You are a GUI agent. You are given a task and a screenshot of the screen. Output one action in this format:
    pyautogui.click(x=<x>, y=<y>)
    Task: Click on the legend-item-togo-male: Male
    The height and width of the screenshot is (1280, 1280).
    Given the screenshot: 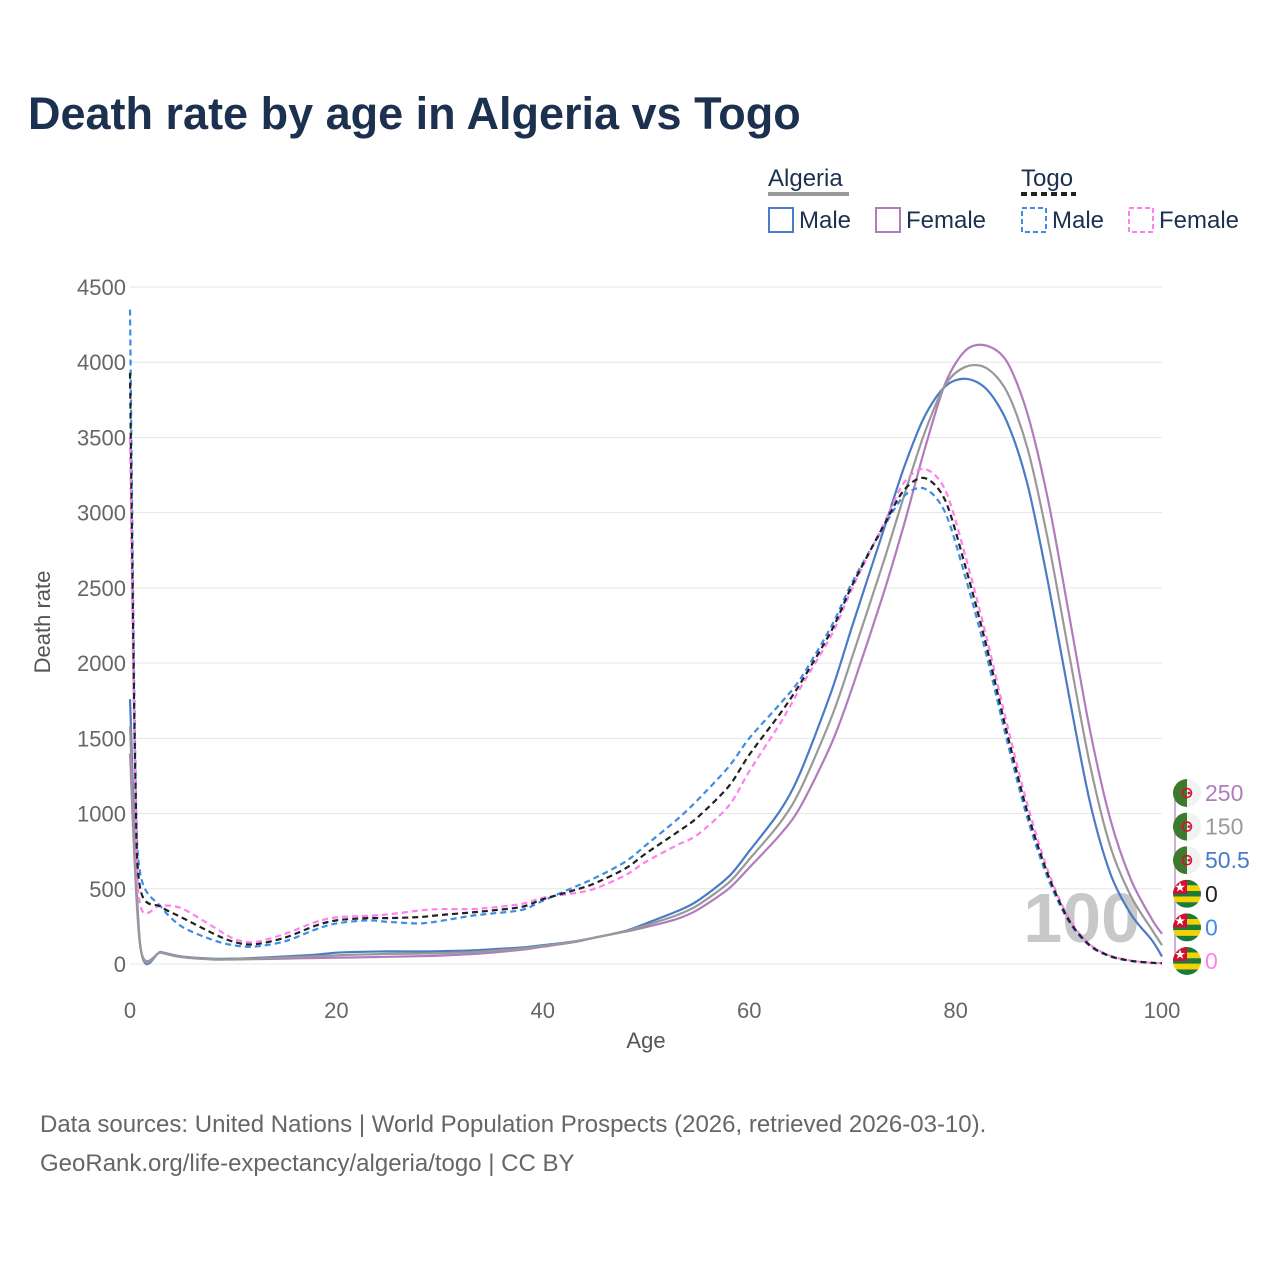 What is the action you would take?
    pyautogui.click(x=1062, y=220)
    